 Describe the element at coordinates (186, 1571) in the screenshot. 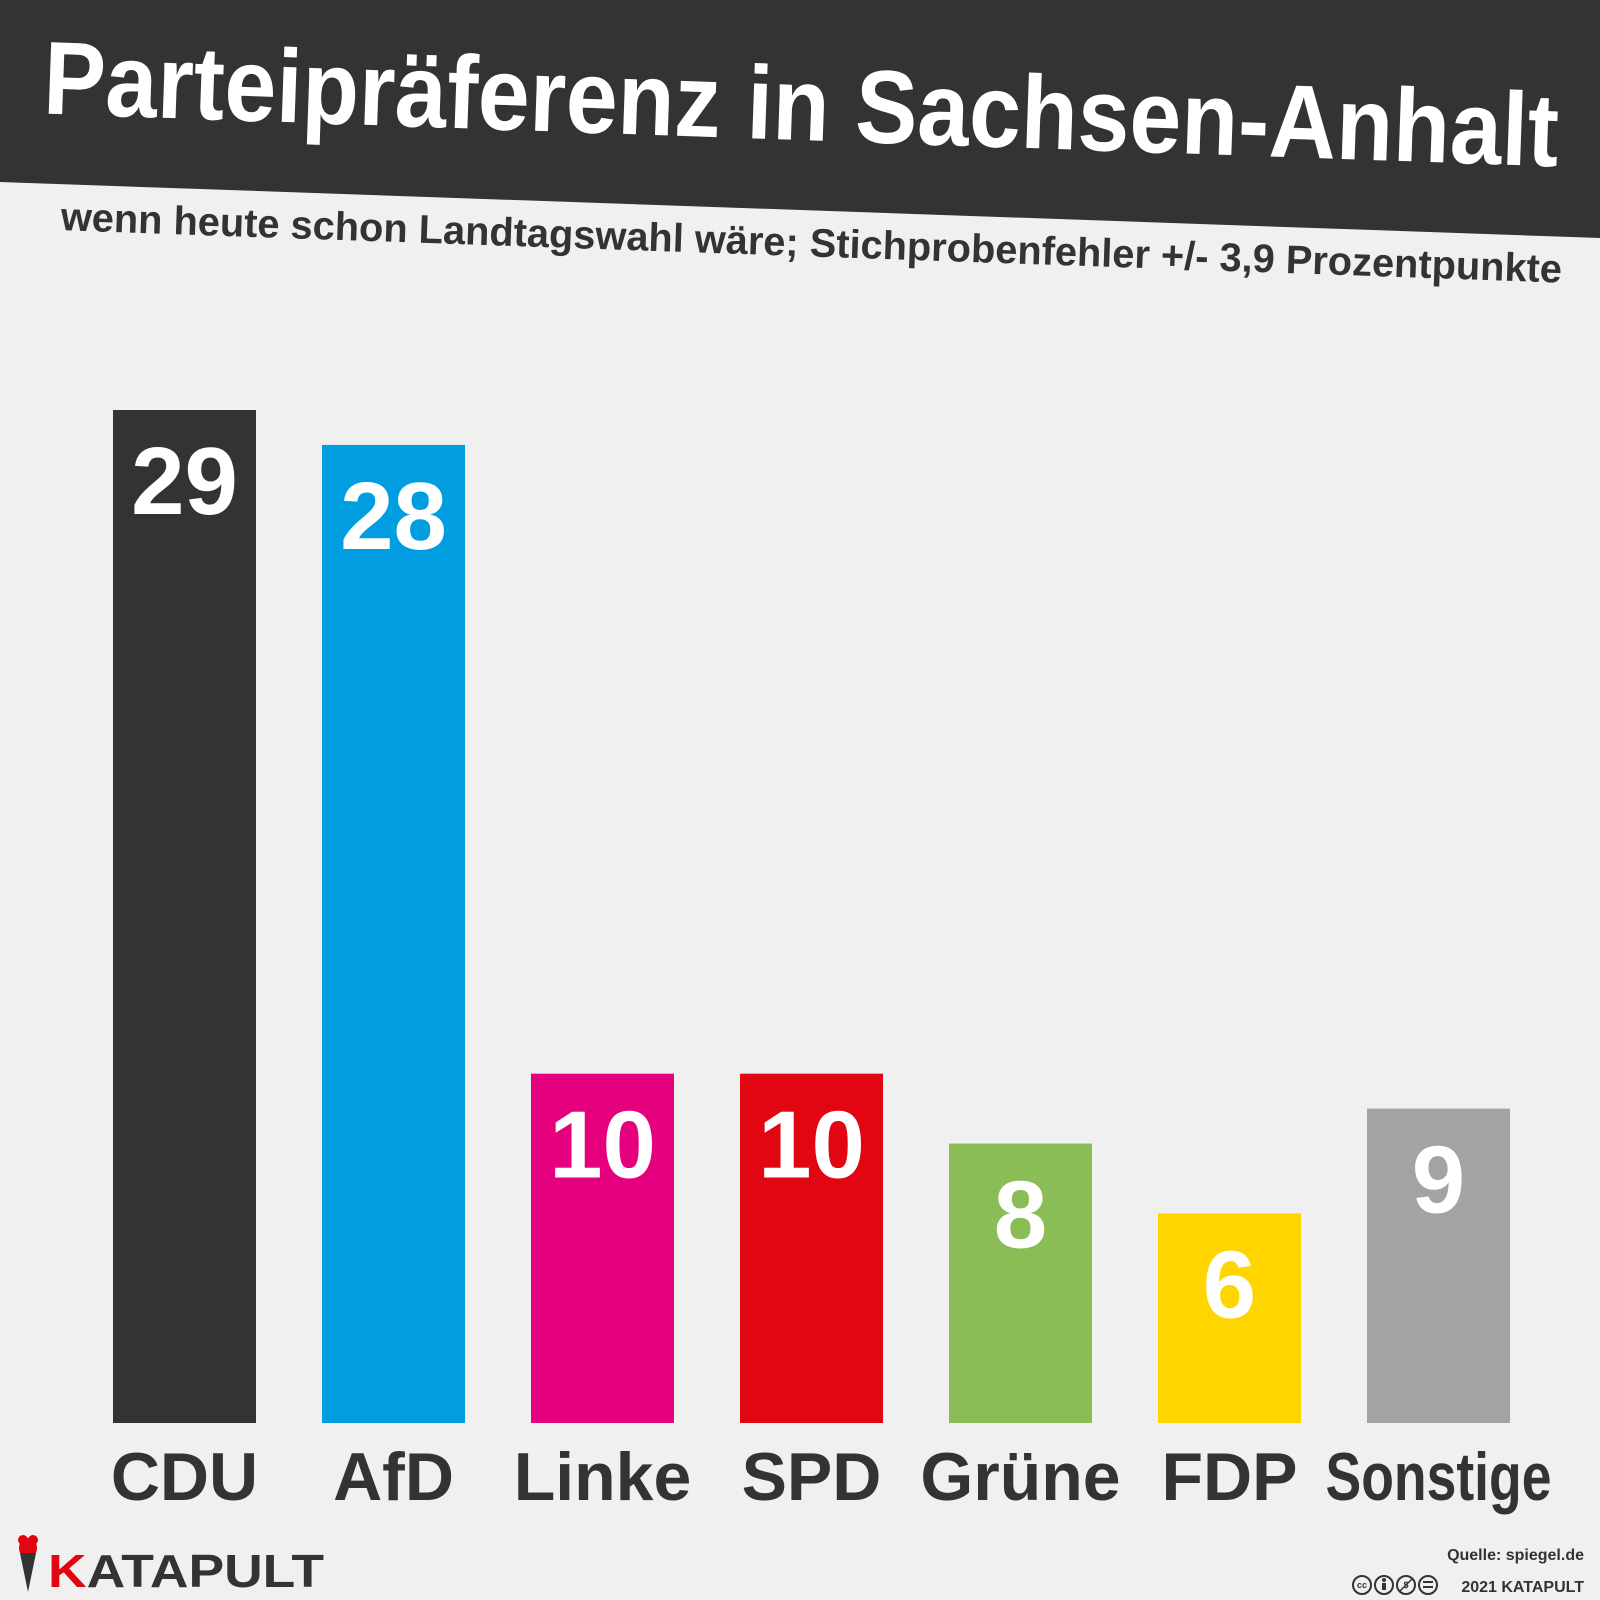

I see `logo-text: K ATAPULT` at that location.